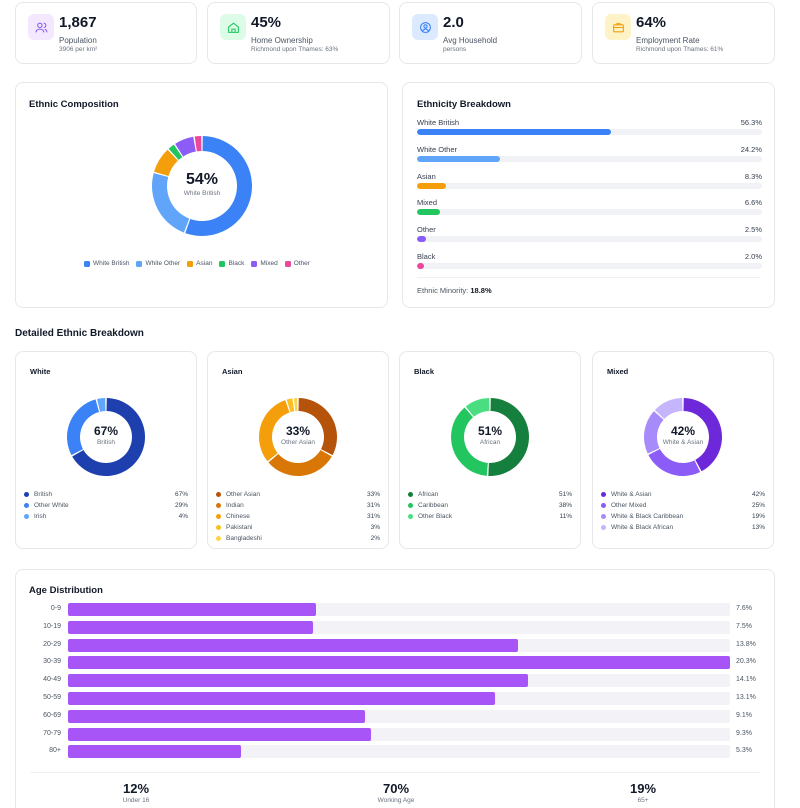 The width and height of the screenshot is (800, 808). What do you see at coordinates (101, 405) in the screenshot?
I see `white-slice-irish` at bounding box center [101, 405].